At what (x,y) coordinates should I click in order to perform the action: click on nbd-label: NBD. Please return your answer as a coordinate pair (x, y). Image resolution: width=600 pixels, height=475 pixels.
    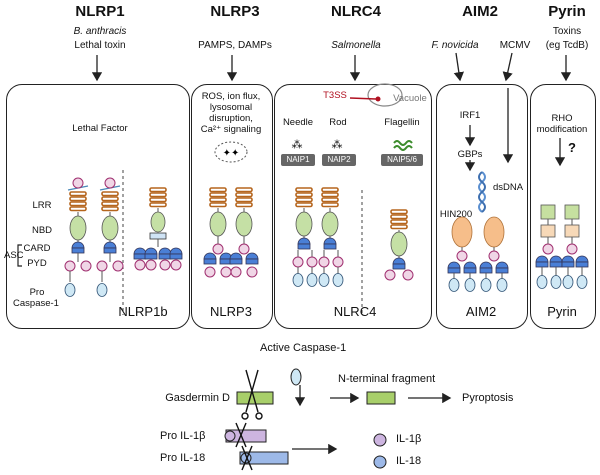
    Looking at the image, I should click on (42, 230).